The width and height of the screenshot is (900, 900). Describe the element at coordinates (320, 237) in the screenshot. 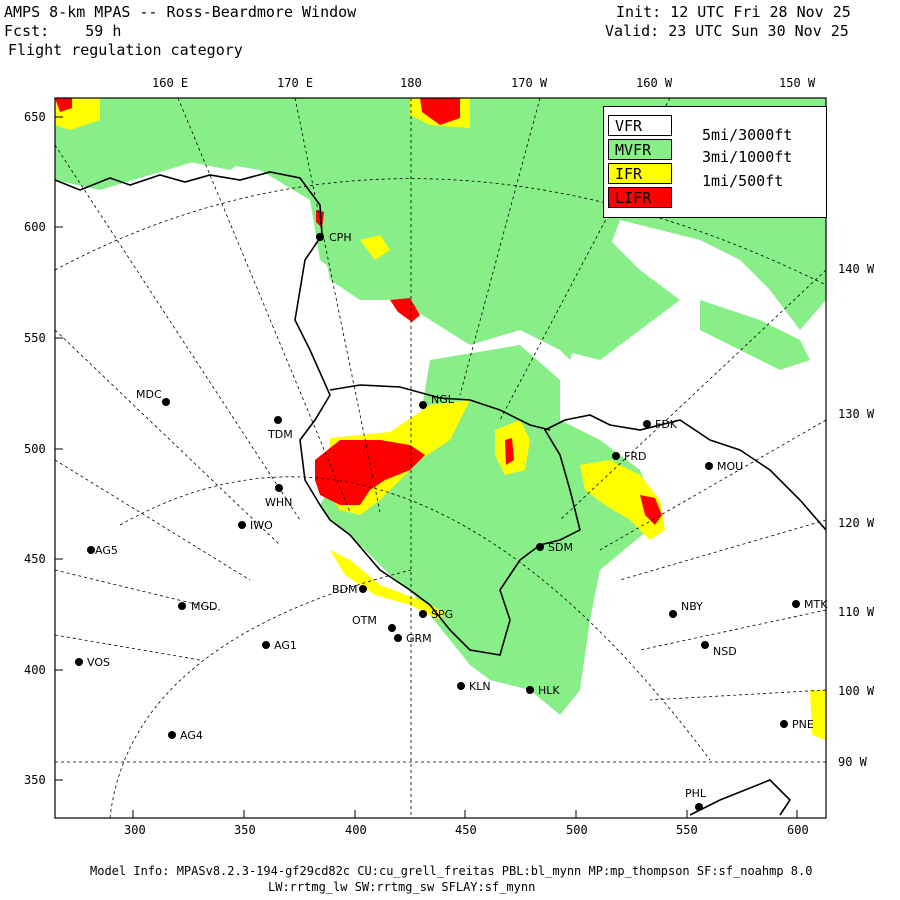

I see `station-marker-cph` at that location.